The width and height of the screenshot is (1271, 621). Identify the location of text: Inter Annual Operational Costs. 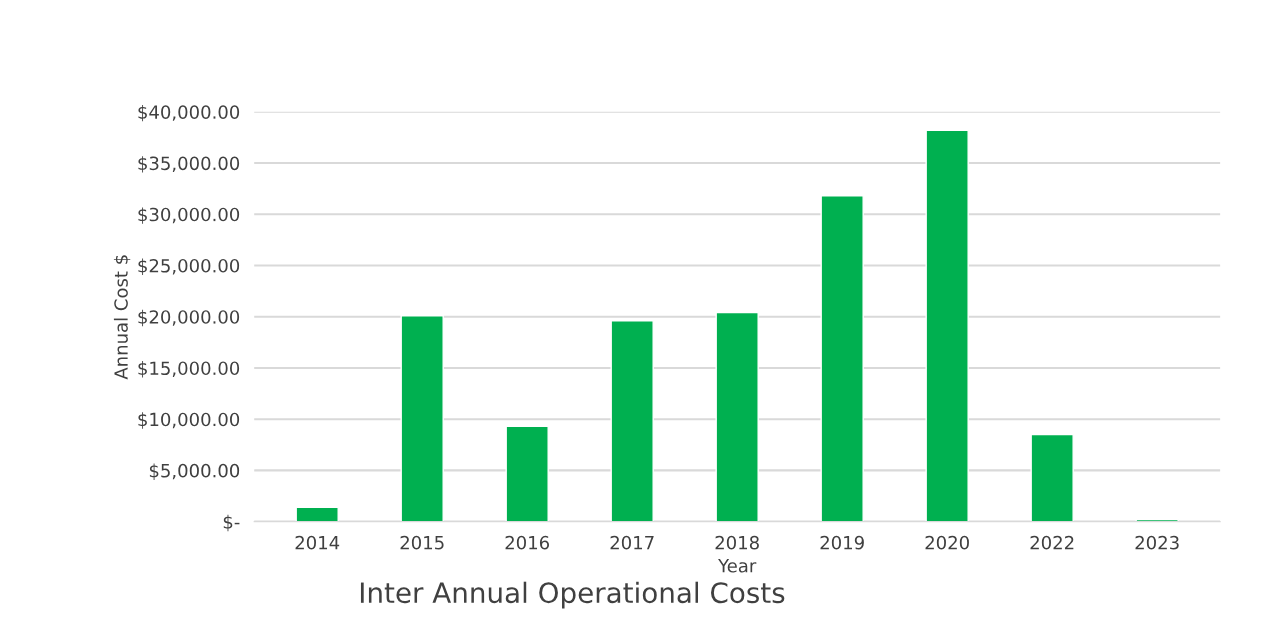
(572, 595).